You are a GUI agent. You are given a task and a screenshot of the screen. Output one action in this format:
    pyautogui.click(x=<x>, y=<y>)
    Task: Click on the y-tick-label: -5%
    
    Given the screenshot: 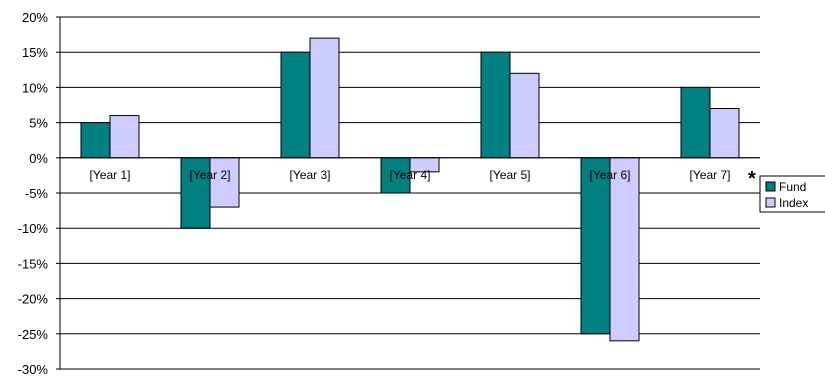 What is the action you would take?
    pyautogui.click(x=37, y=193)
    